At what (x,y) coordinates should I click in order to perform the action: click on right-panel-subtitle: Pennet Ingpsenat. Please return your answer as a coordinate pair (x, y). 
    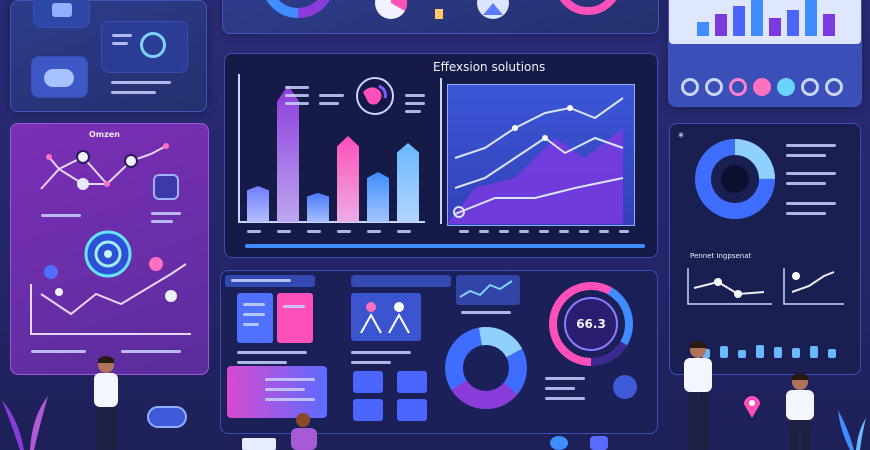
    Looking at the image, I should click on (721, 256).